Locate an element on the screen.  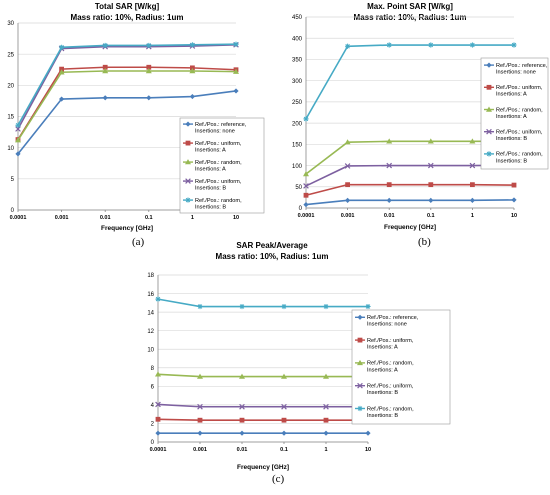
y-tick-label: 8 is located at coordinates (153, 369).